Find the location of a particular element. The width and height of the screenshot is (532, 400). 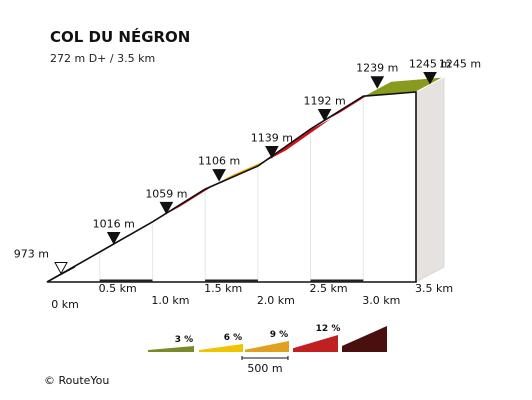

distance-tick-label: 1.5 km is located at coordinates (223, 288).